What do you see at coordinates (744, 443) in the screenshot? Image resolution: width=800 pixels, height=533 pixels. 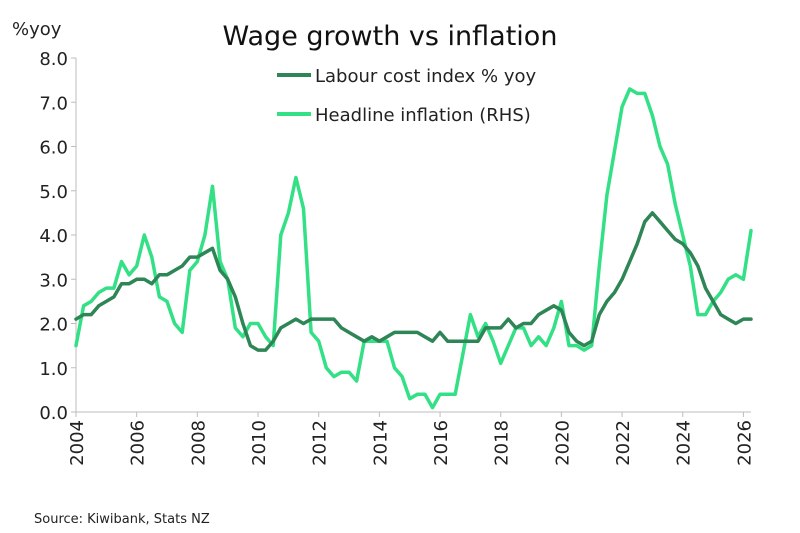 I see `x-tick-label: 2026` at bounding box center [744, 443].